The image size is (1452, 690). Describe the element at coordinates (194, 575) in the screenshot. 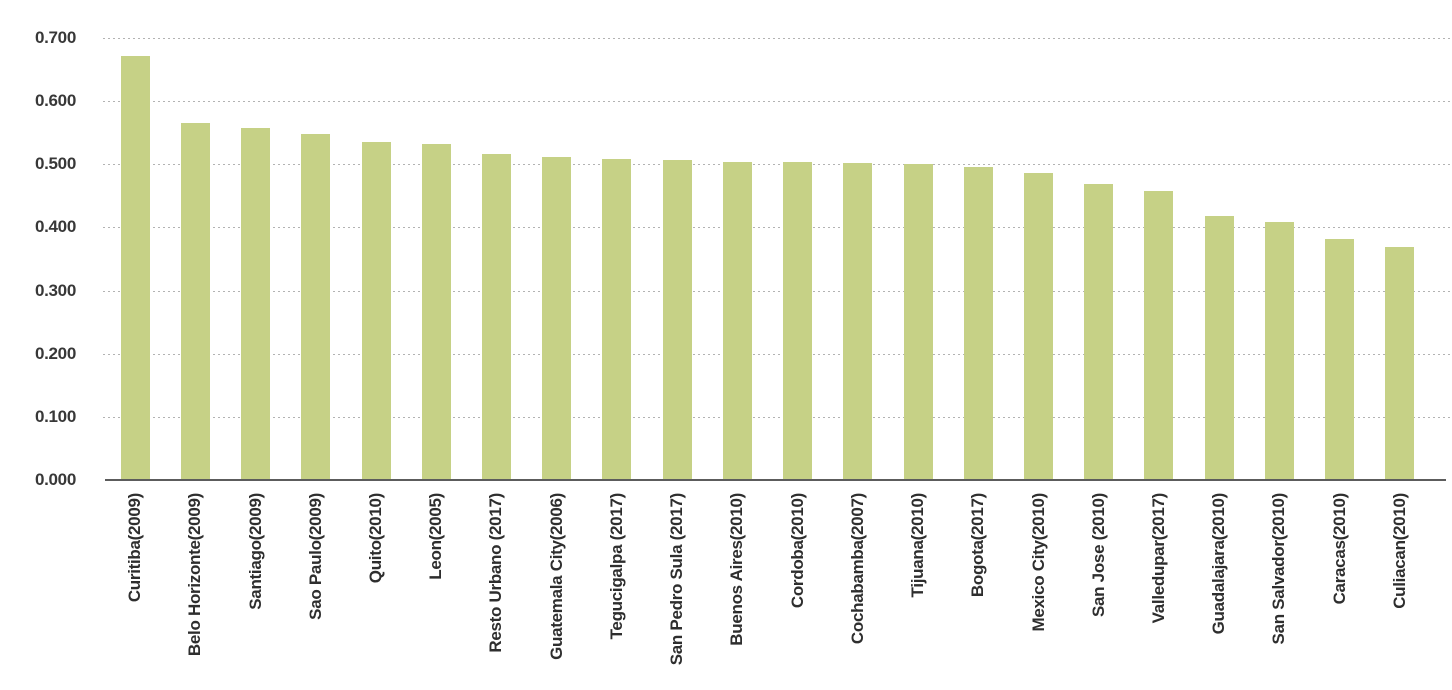

I see `x-tick-label: Belo Horizonte(2009)` at that location.